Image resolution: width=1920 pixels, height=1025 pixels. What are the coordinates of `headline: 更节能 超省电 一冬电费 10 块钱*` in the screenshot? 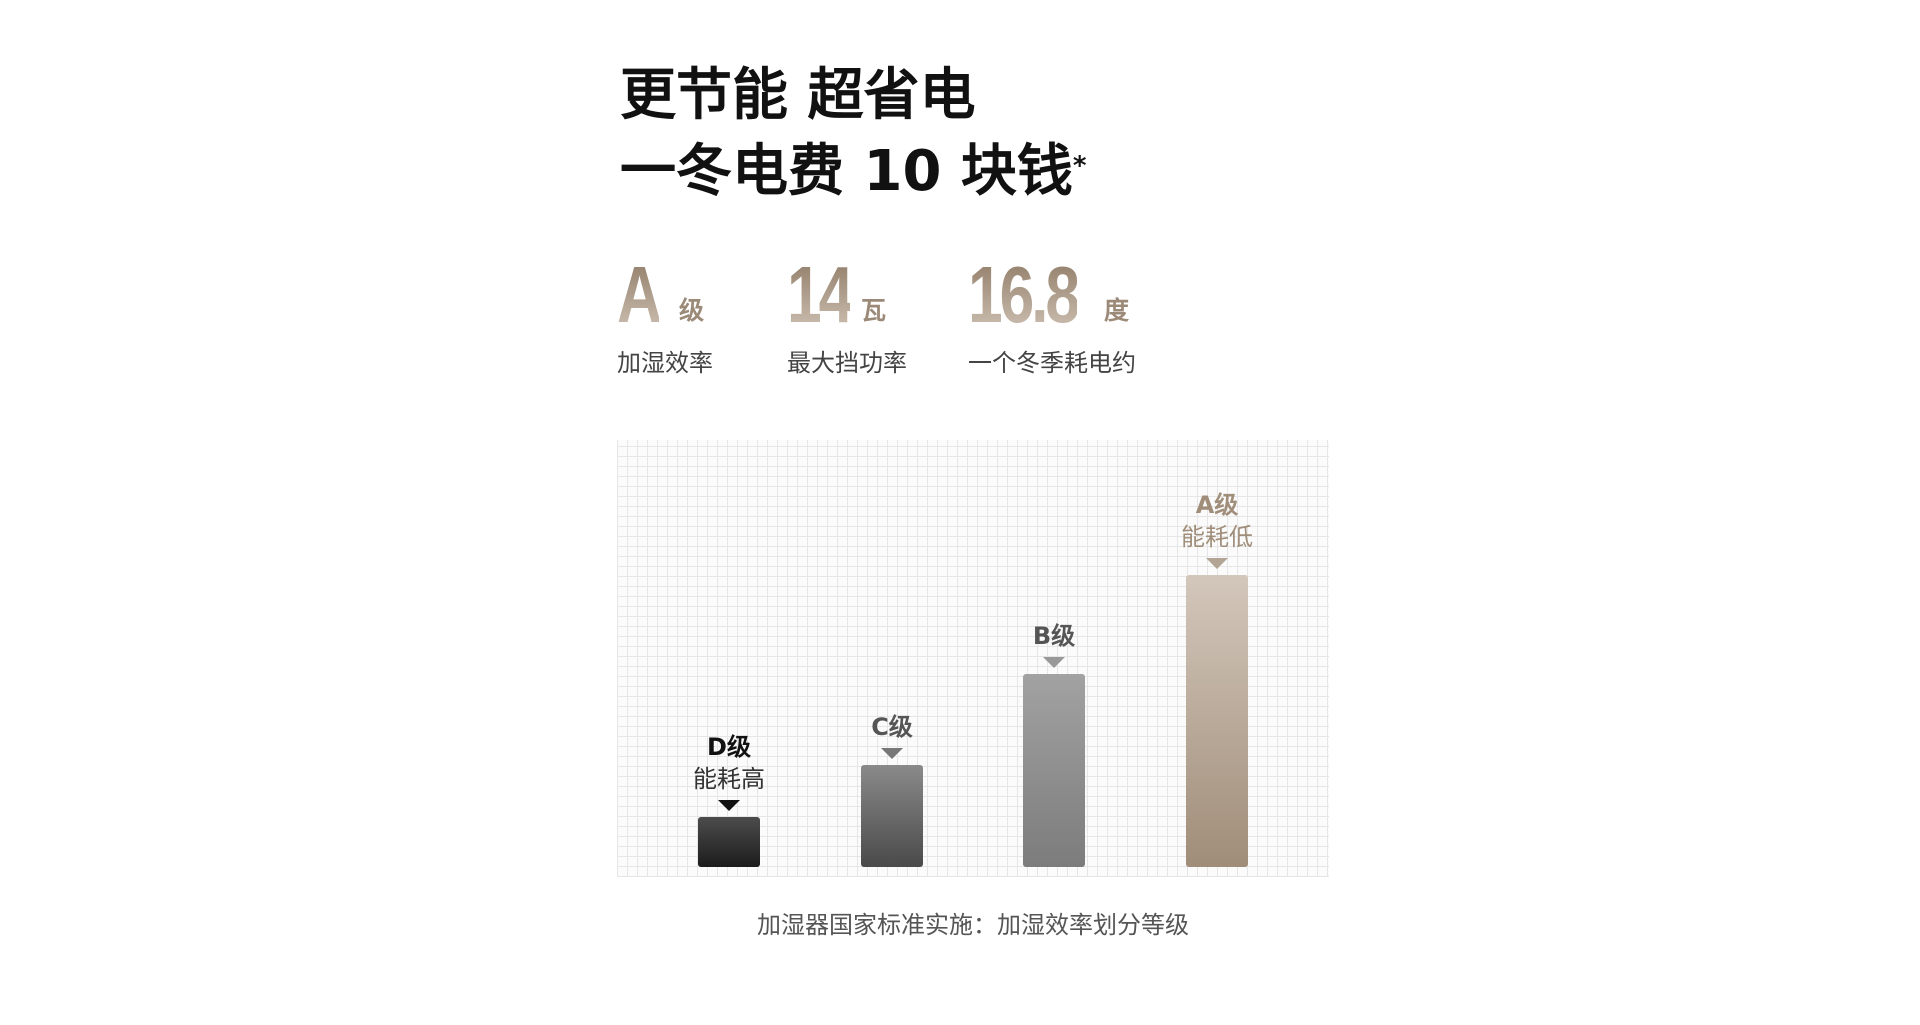 It's located at (853, 134).